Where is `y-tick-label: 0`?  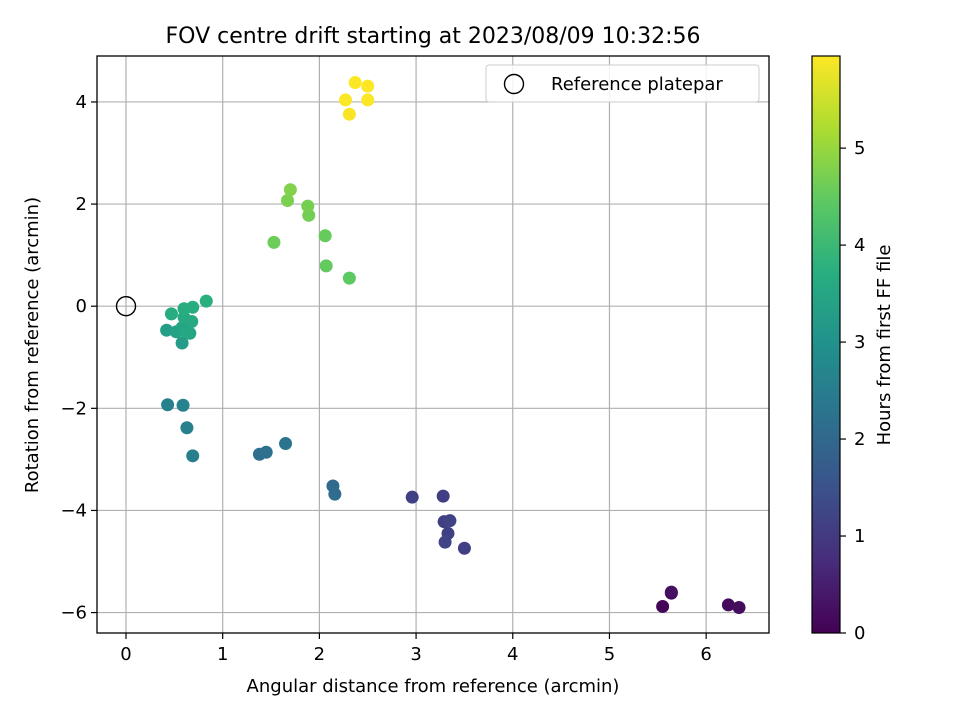 y-tick-label: 0 is located at coordinates (81, 306).